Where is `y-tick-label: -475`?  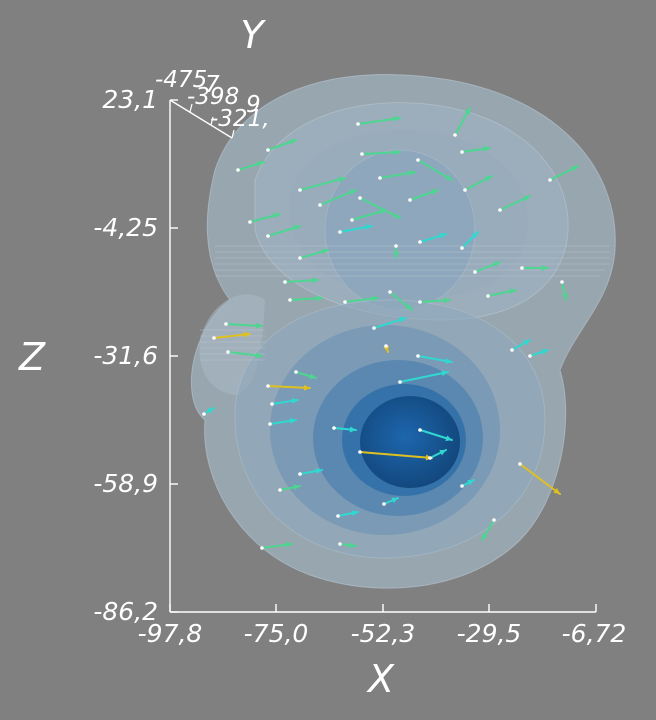
y-tick-label: -475 is located at coordinates (181, 80).